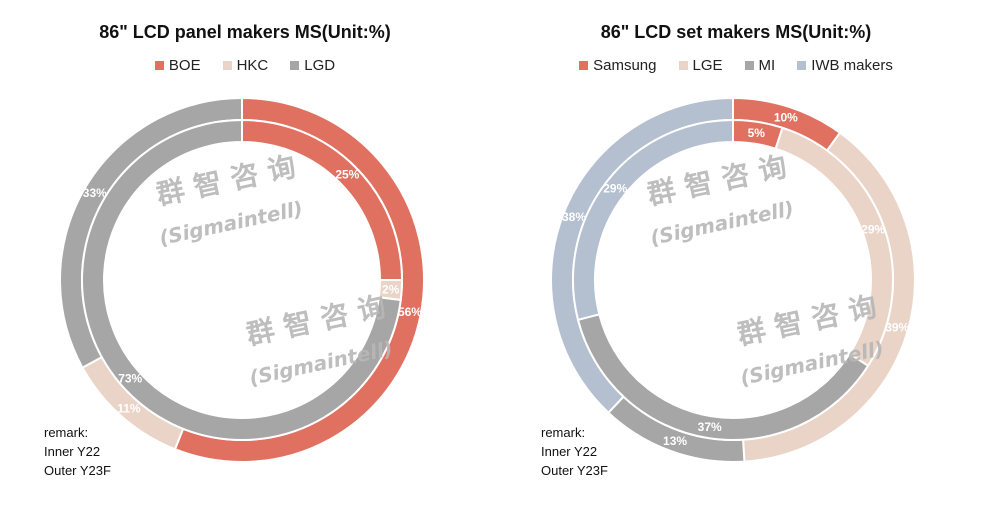 The image size is (981, 508). Describe the element at coordinates (615, 189) in the screenshot. I see `inner-data-label-iwb-makers: 29%` at that location.